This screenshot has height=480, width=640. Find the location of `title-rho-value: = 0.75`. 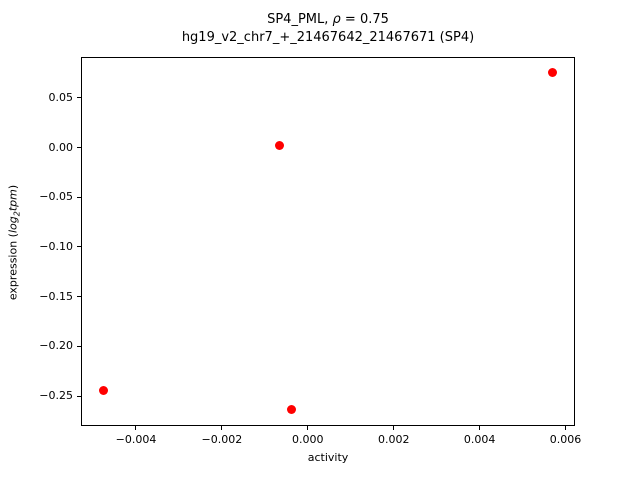

title-rho-value: = 0.75 is located at coordinates (364, 19).